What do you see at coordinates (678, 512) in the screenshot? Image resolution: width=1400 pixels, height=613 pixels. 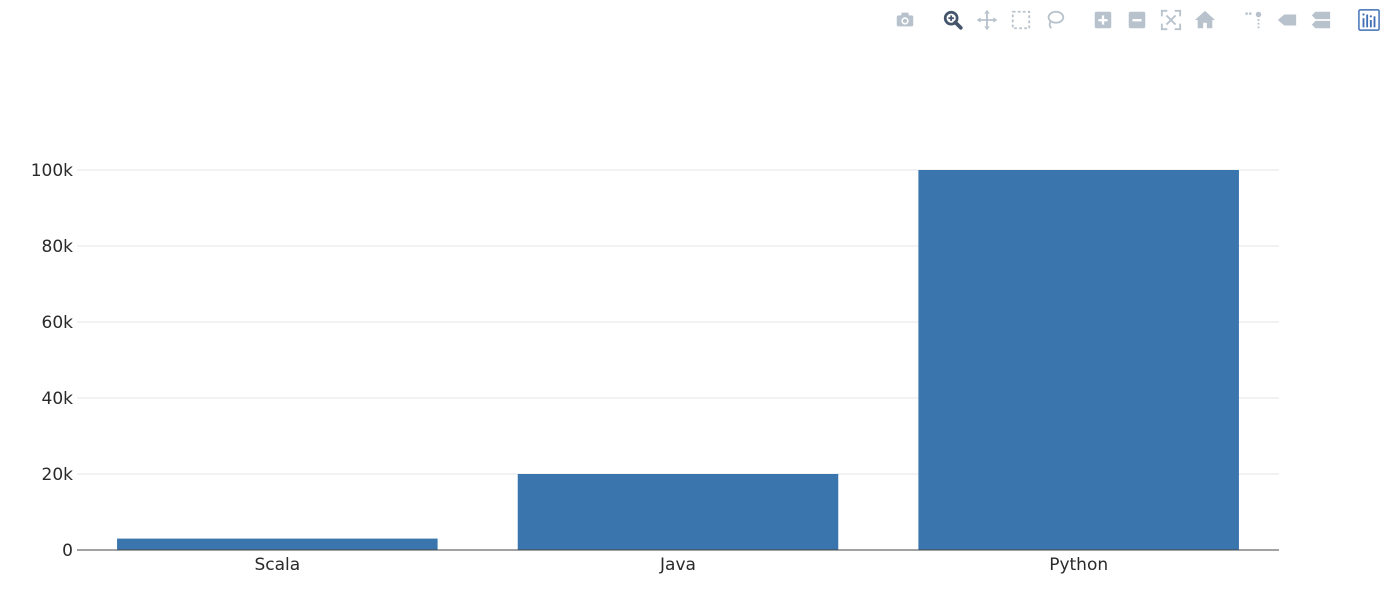 I see `bar-java` at bounding box center [678, 512].